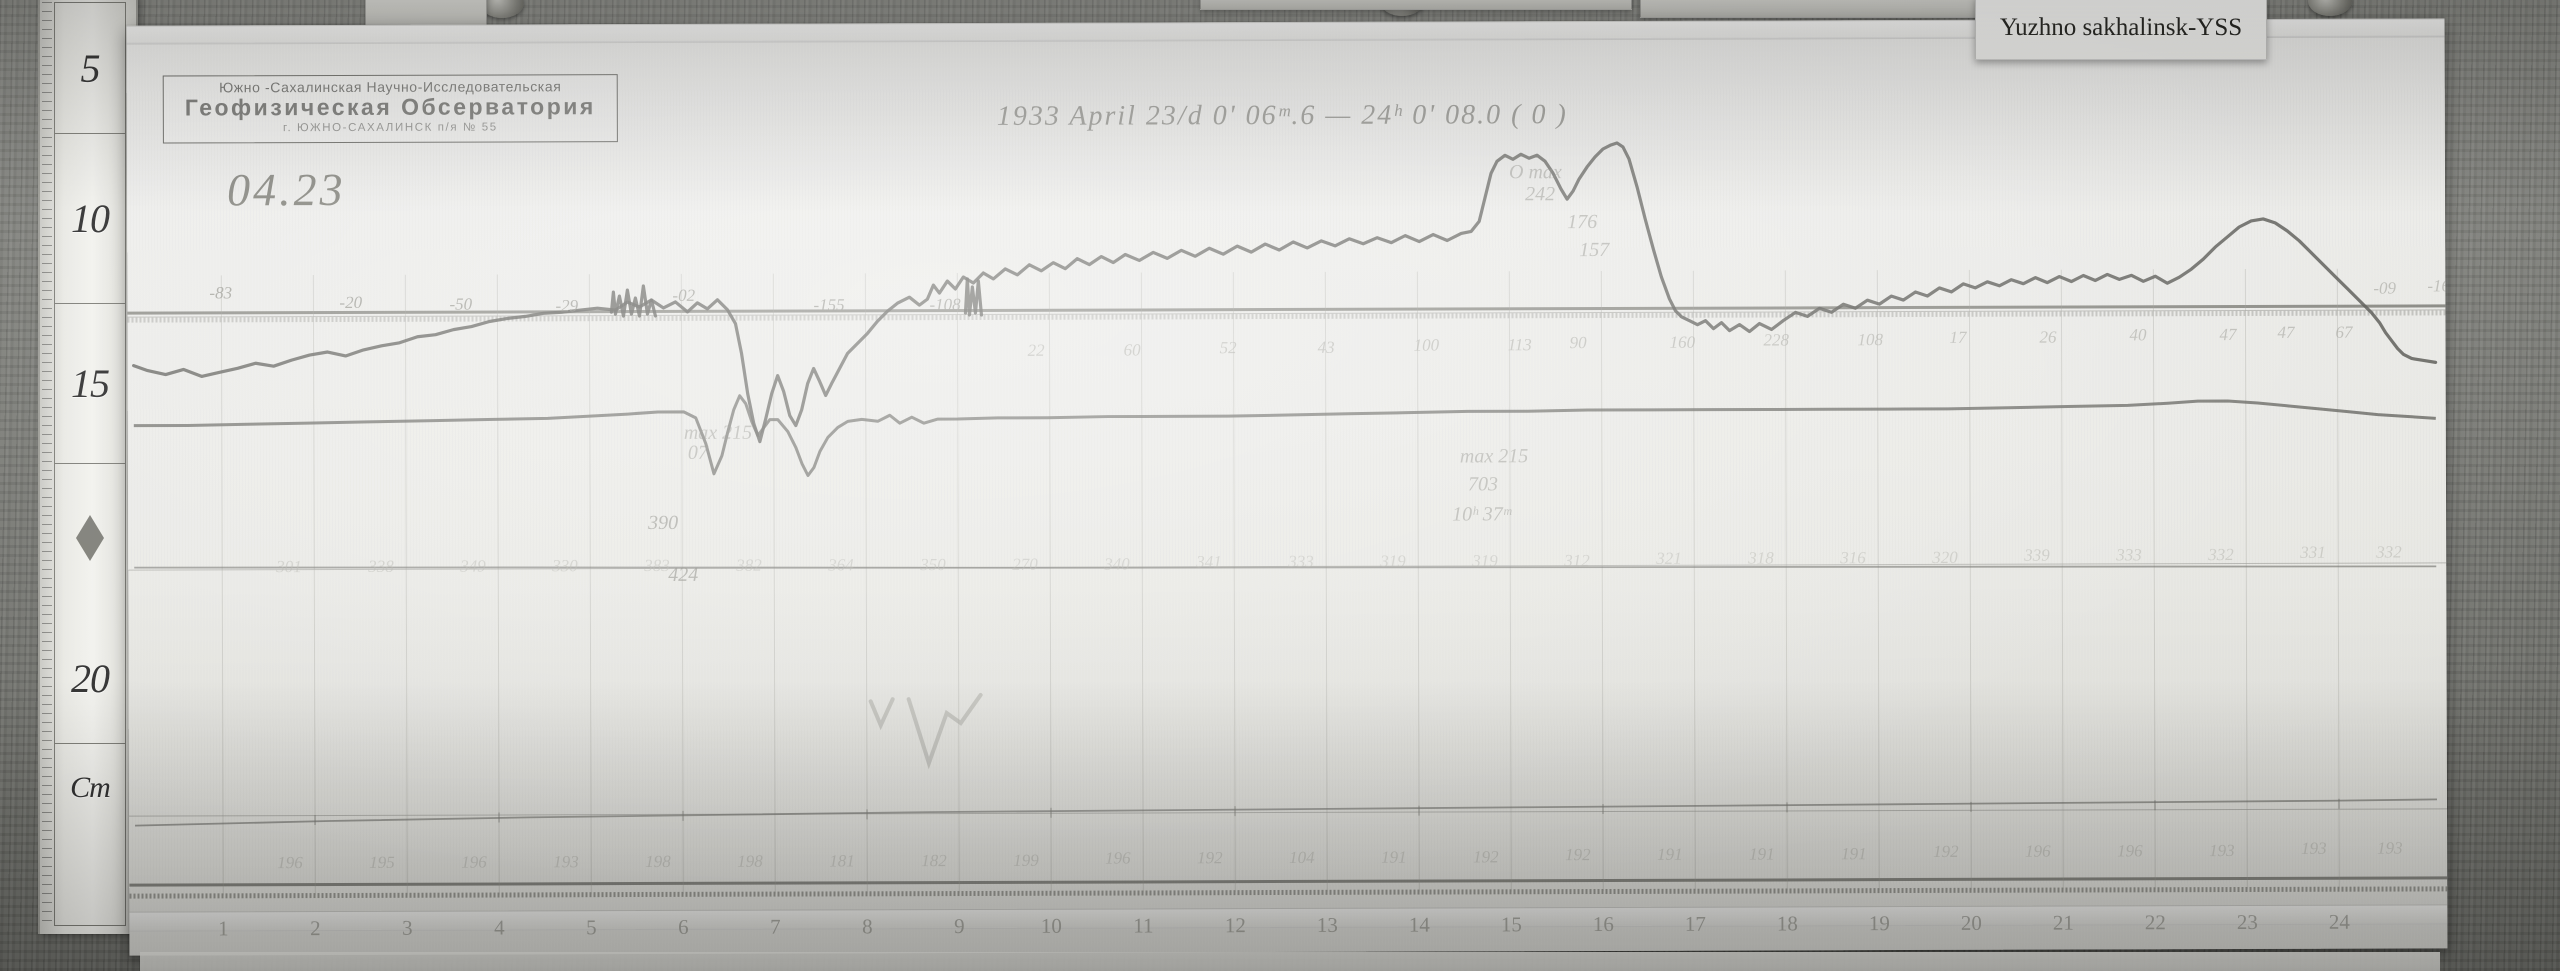  Describe the element at coordinates (90, 788) in the screenshot. I see `ruler-unit-label: Cm` at that location.